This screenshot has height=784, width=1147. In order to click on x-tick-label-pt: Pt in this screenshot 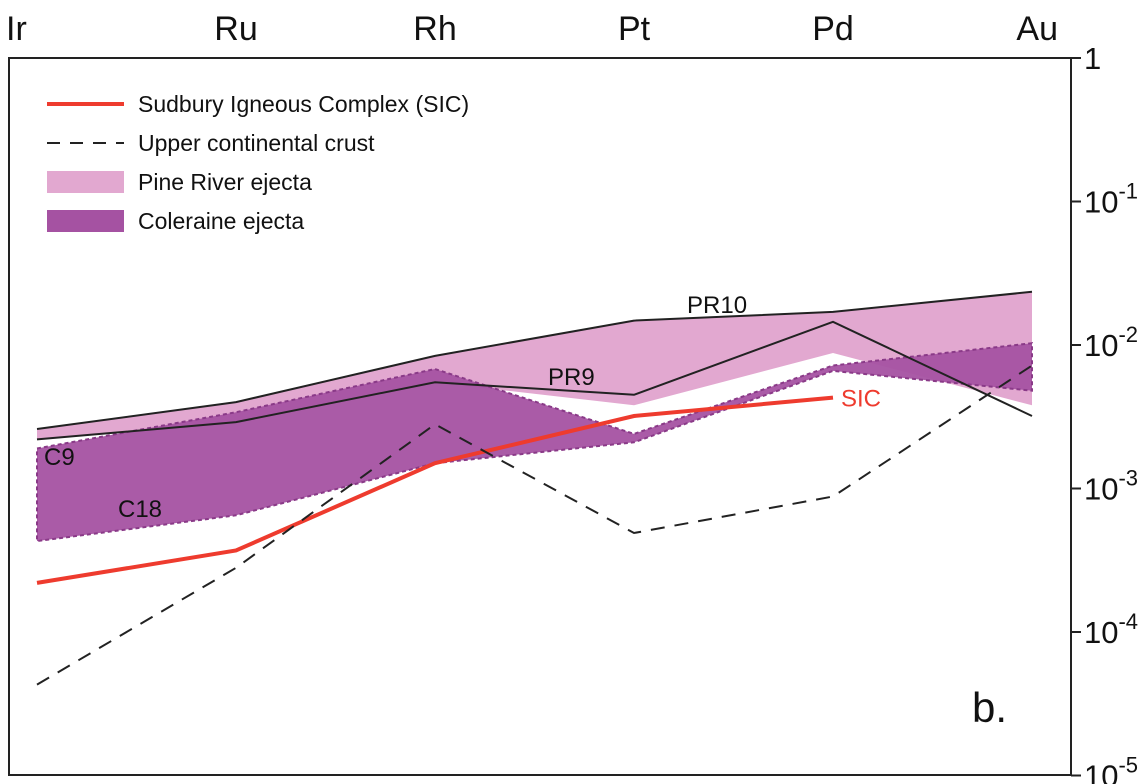, I will do `click(634, 29)`.